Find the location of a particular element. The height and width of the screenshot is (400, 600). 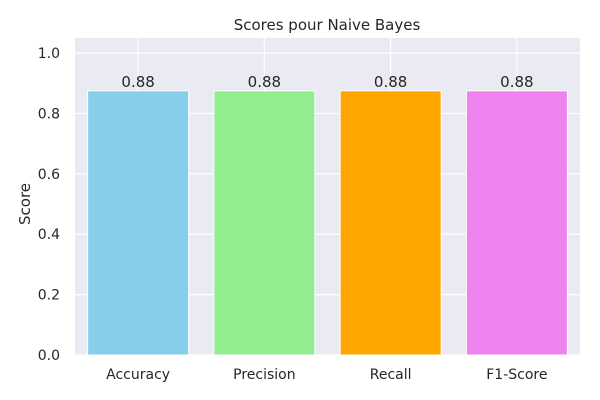

x-tick-label-3: F1-Score is located at coordinates (516, 375).